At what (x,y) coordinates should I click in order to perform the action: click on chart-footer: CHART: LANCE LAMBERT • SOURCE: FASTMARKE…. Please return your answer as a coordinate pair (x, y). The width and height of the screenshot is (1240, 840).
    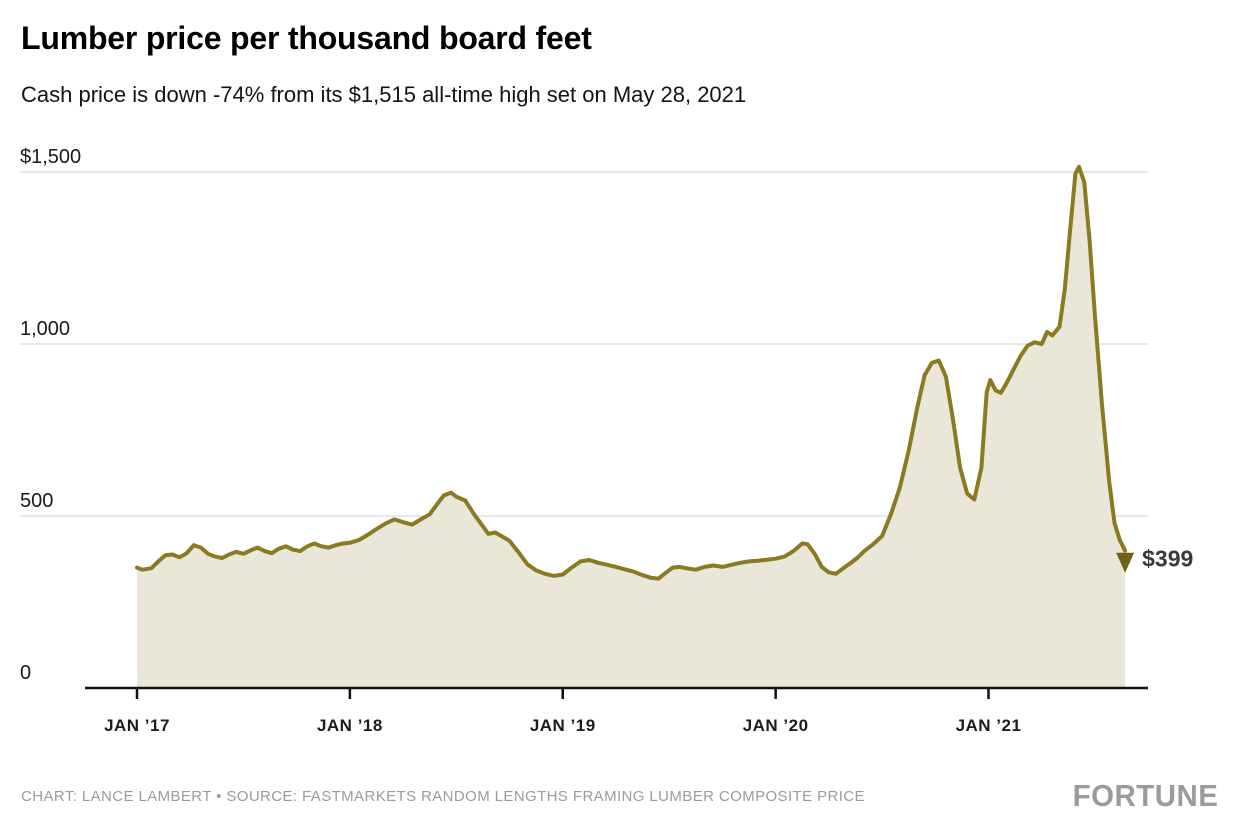
    Looking at the image, I should click on (619, 796).